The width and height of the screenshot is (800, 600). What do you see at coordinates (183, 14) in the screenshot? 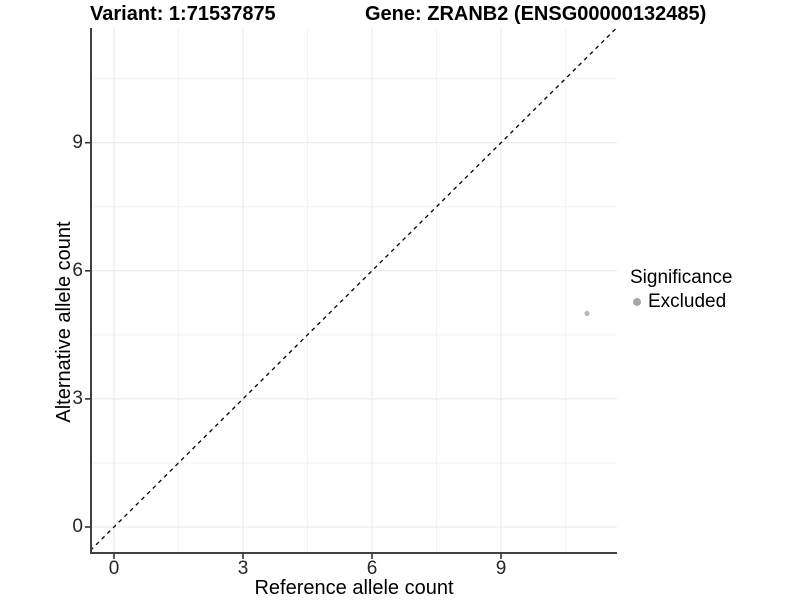
I see `chart-title-variant: Variant: 1:71537875` at bounding box center [183, 14].